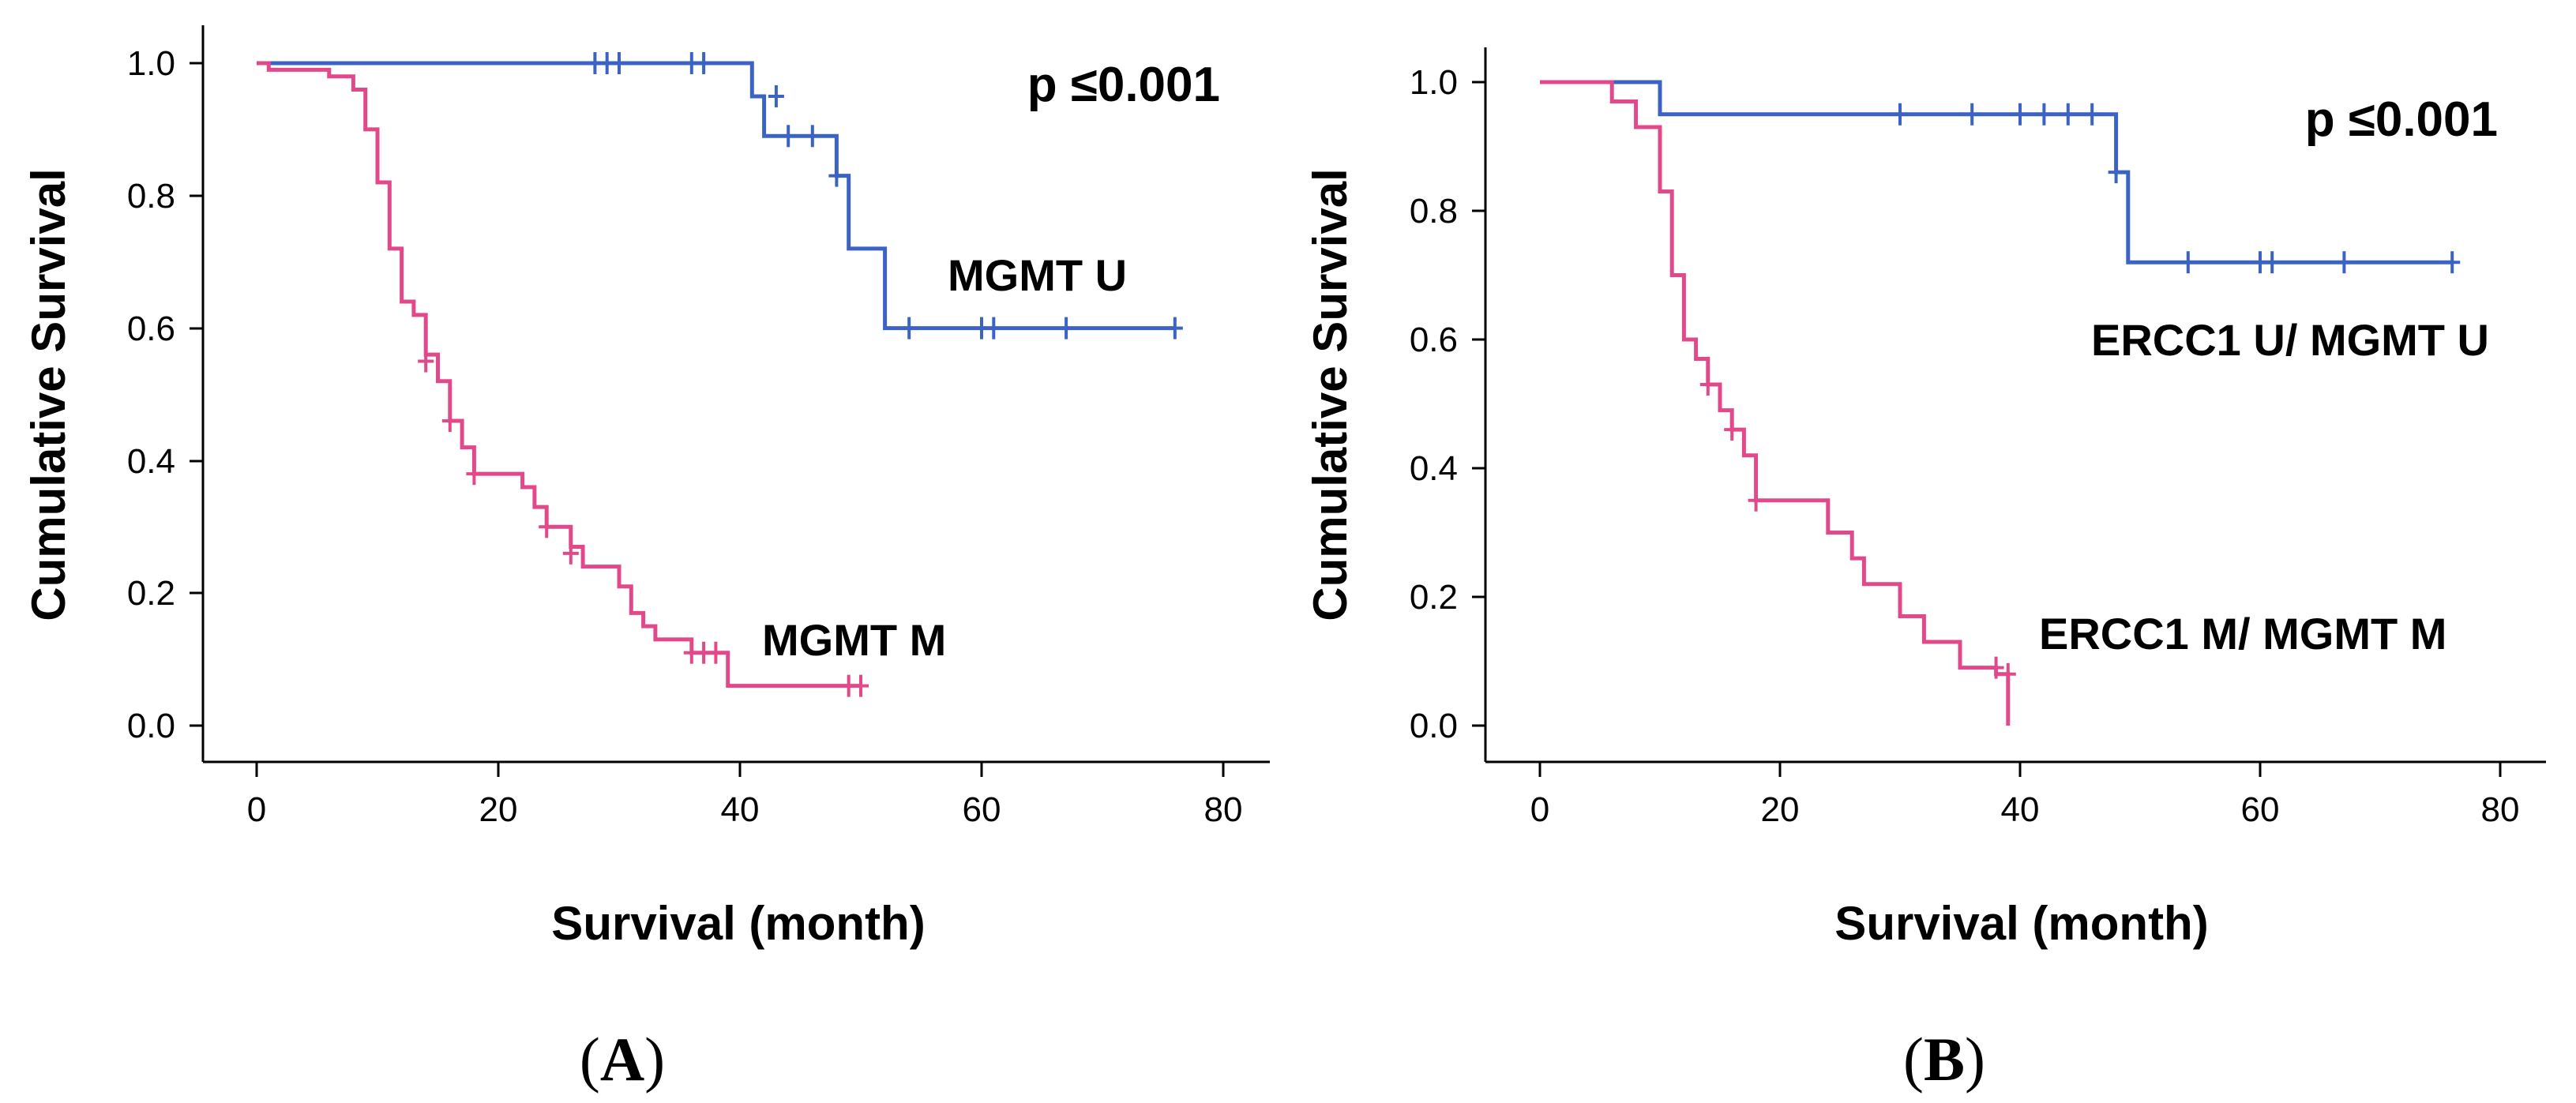  What do you see at coordinates (622, 1059) in the screenshot?
I see `panel-label-a: (A)` at bounding box center [622, 1059].